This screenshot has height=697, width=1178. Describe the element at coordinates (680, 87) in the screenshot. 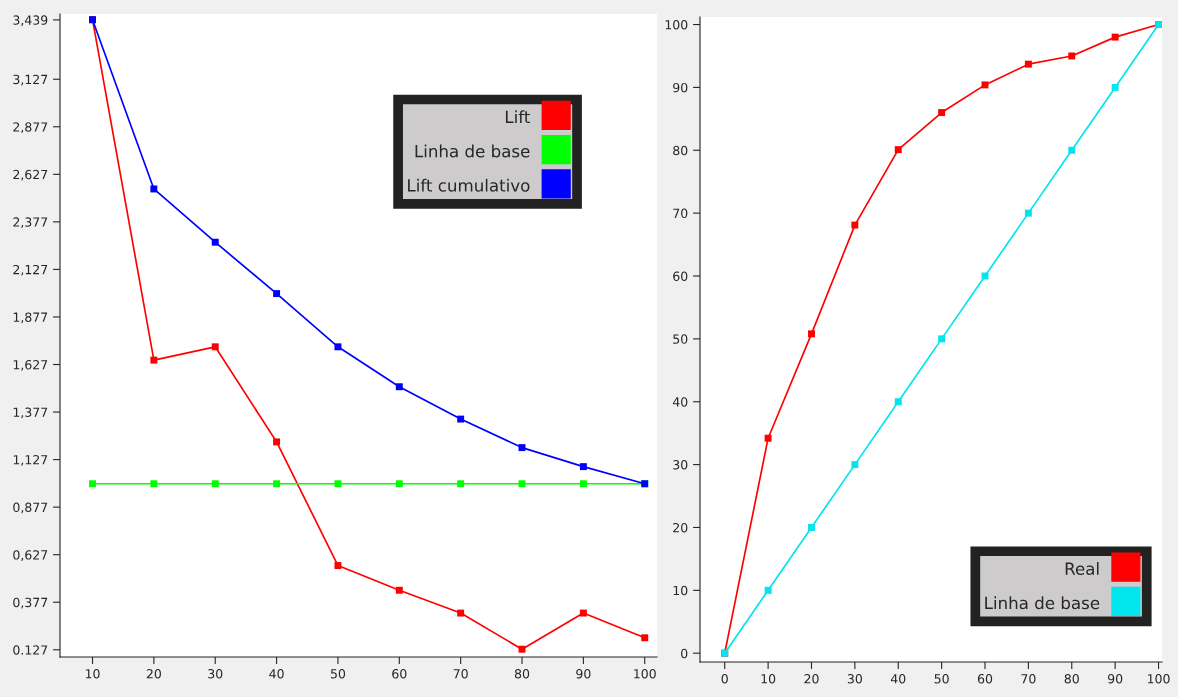

I see `y-tick-label: 90` at that location.